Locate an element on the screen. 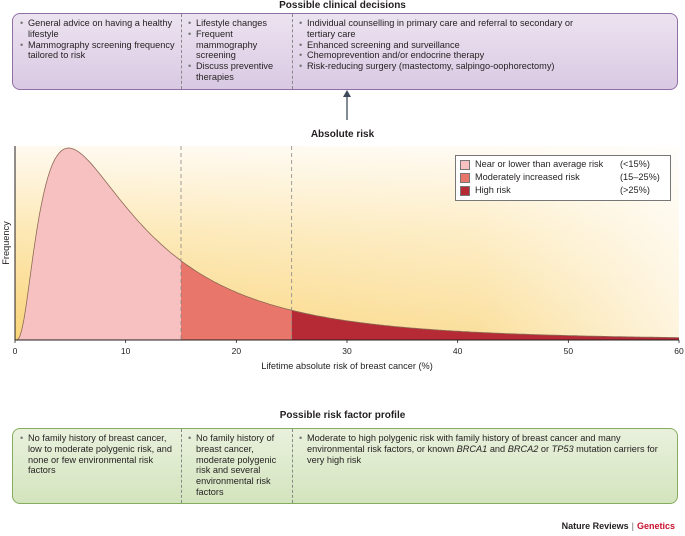 Image resolution: width=685 pixels, height=536 pixels. risk-profile-title: Possible risk factor profile is located at coordinates (342, 415).